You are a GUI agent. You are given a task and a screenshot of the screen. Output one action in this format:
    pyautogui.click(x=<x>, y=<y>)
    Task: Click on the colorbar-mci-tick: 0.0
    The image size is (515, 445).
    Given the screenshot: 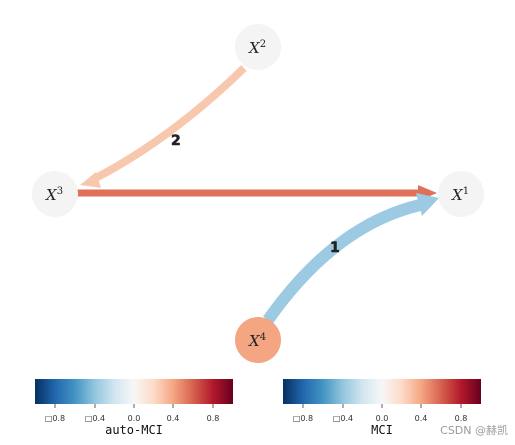 What is the action you would take?
    pyautogui.click(x=382, y=418)
    